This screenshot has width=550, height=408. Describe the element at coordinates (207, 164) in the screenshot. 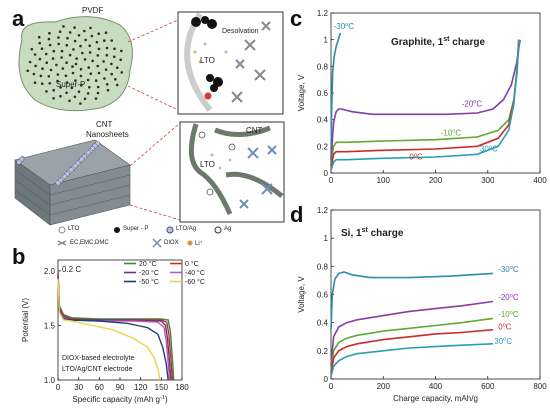

I see `lto-bottom-label: LTO` at that location.